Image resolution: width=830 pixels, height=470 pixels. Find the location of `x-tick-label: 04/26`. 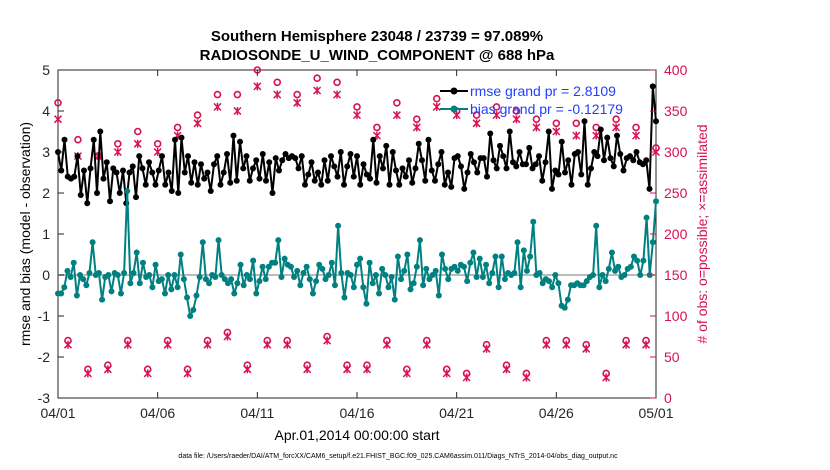

x-tick-label: 04/26 is located at coordinates (556, 413).